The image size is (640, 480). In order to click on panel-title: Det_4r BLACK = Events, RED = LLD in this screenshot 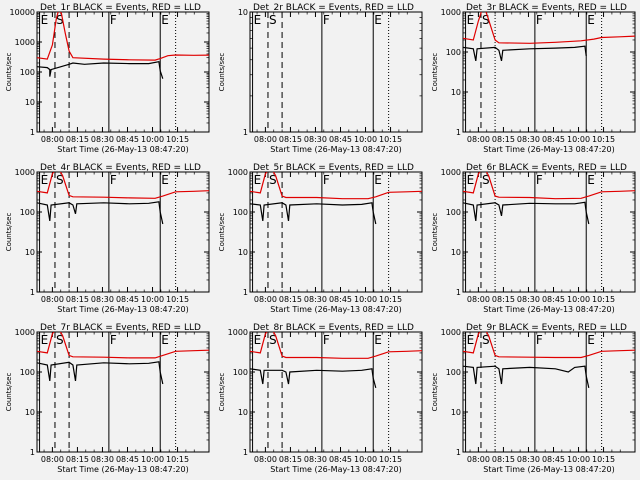, I will do `click(120, 168)`.